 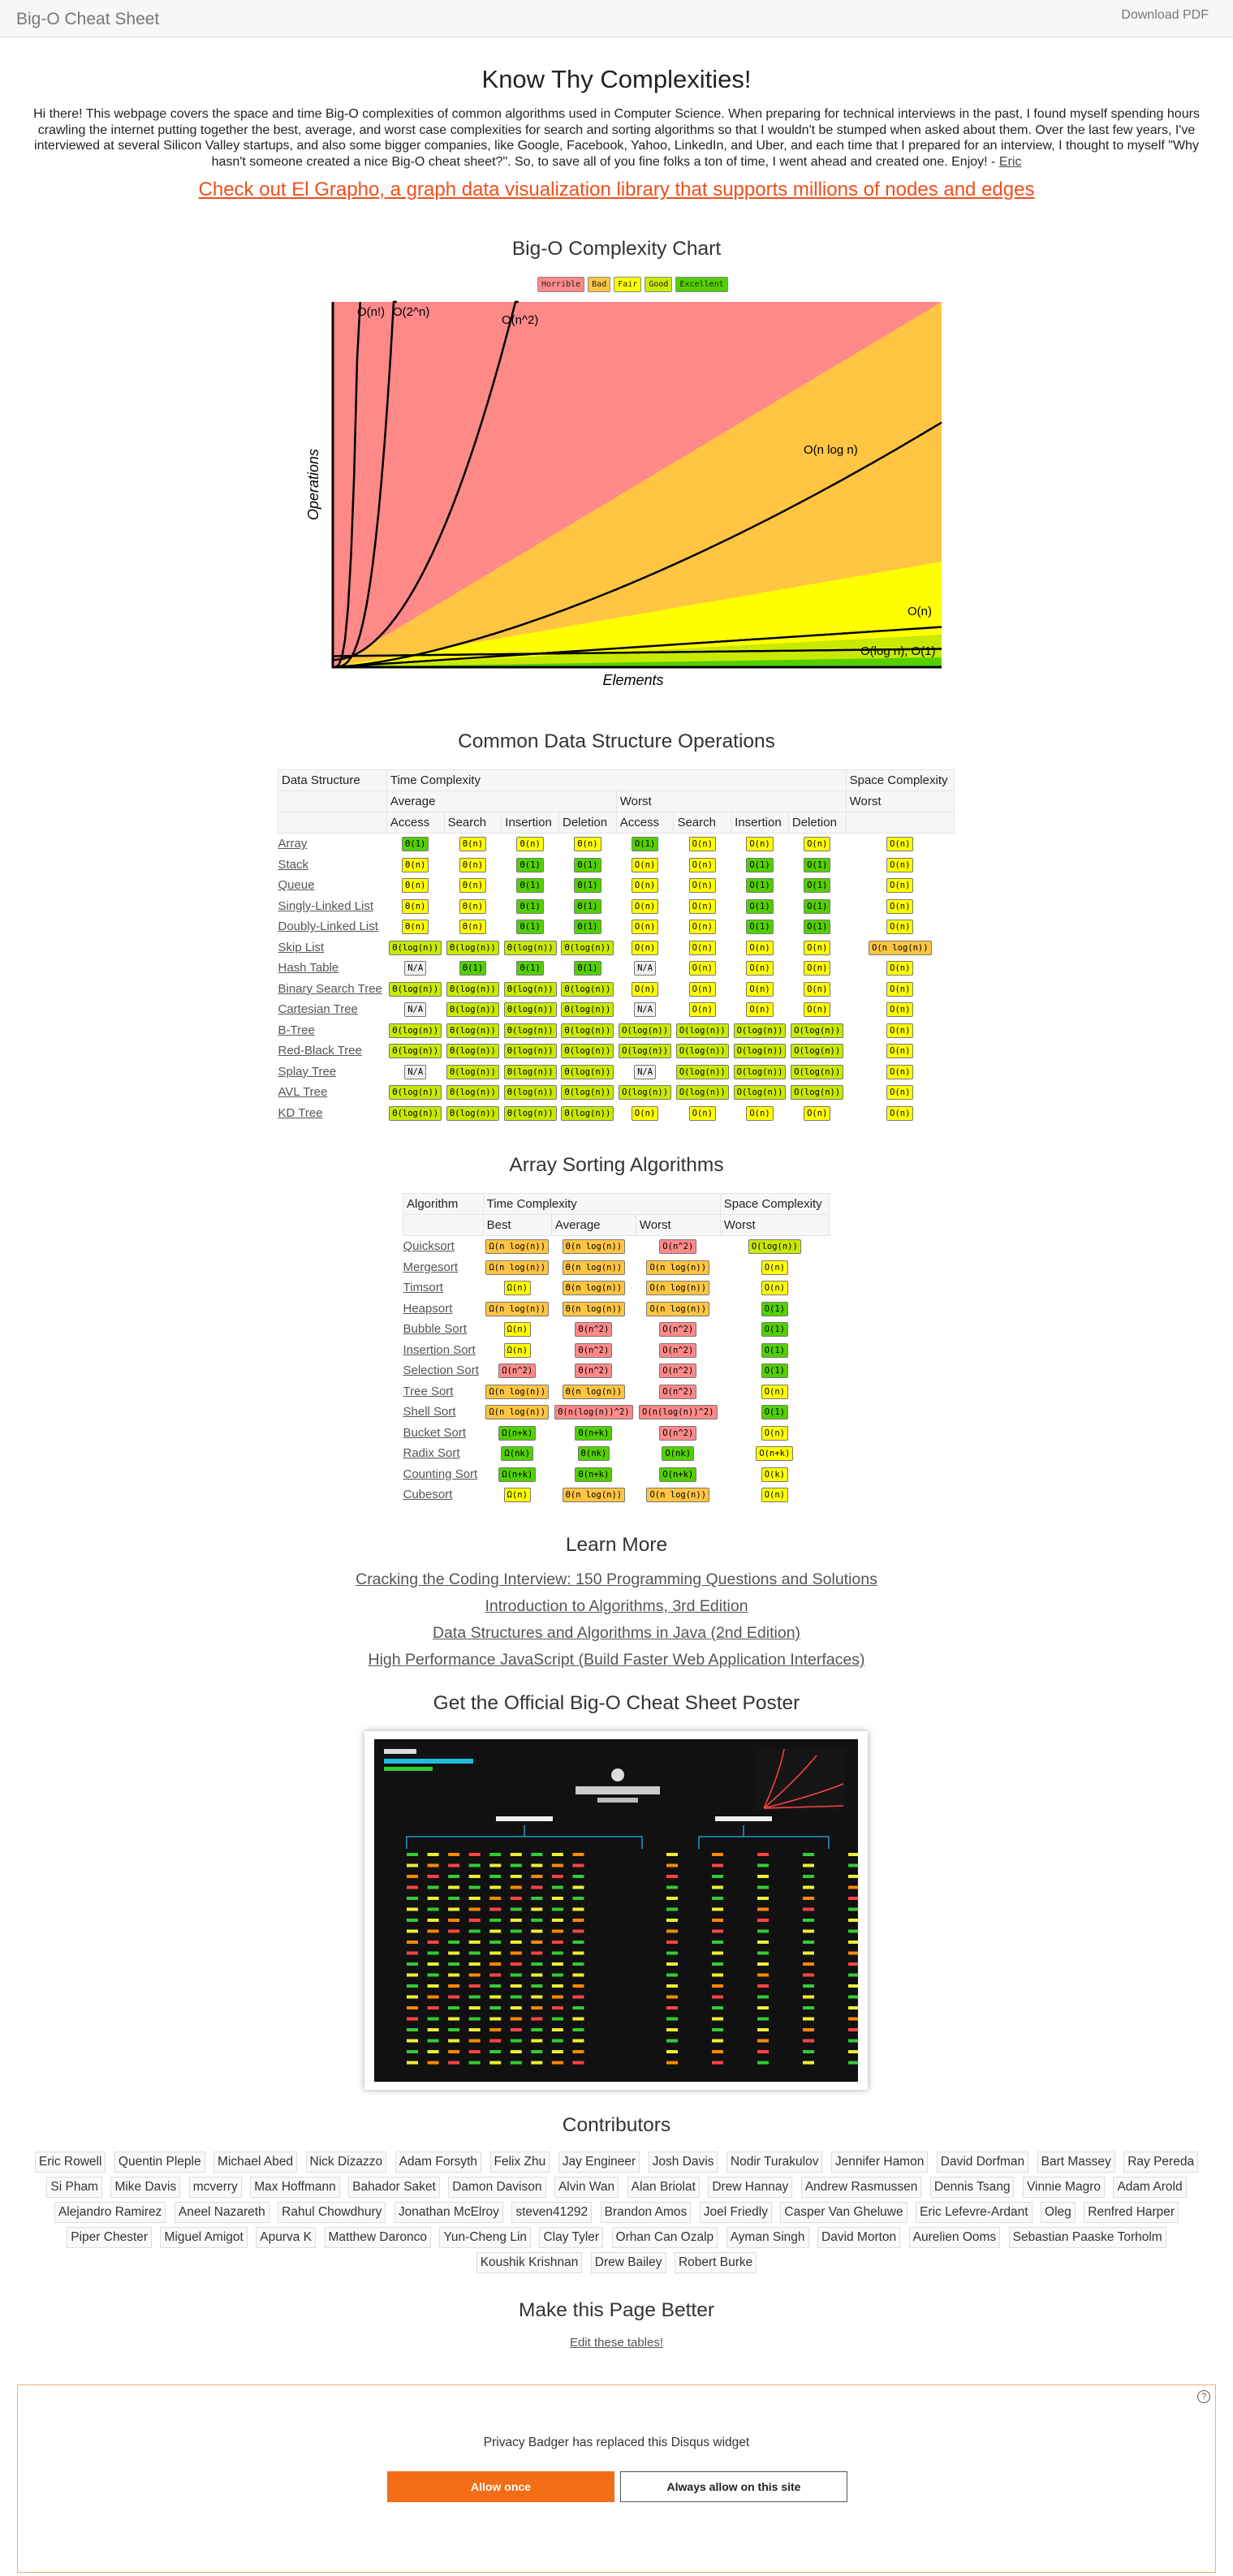 What do you see at coordinates (330, 989) in the screenshot?
I see `ds-link-binary-search-tree: Binary Search Tree` at bounding box center [330, 989].